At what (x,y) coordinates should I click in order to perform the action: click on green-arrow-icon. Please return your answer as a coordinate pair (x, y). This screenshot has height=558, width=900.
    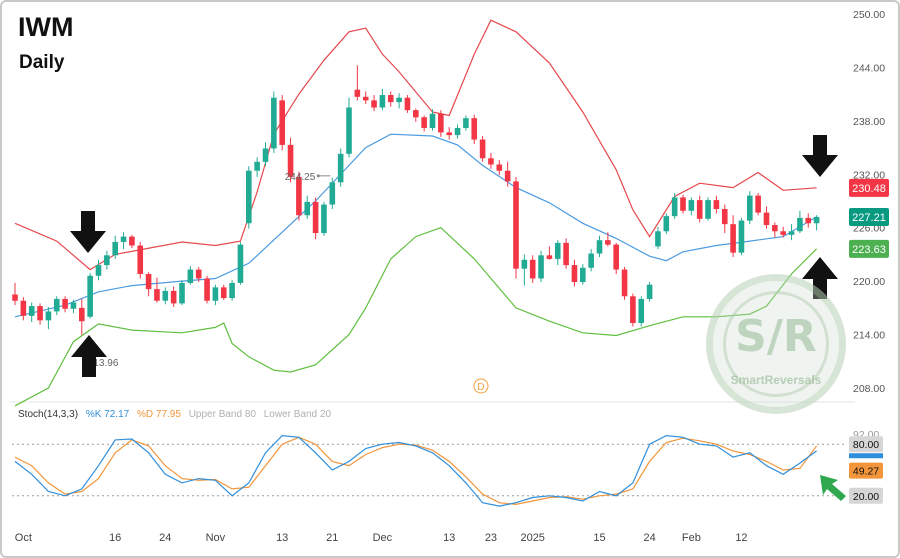
    Looking at the image, I should click on (833, 488).